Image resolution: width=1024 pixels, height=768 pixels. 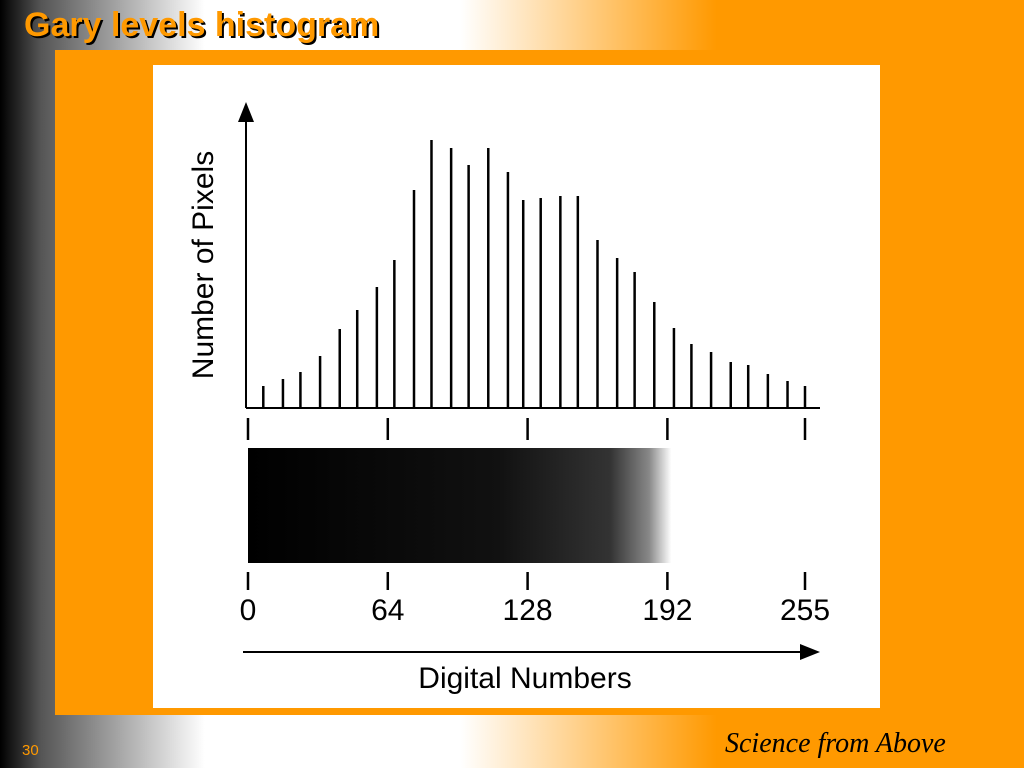 I want to click on x-tick-label: 192, so click(x=667, y=610).